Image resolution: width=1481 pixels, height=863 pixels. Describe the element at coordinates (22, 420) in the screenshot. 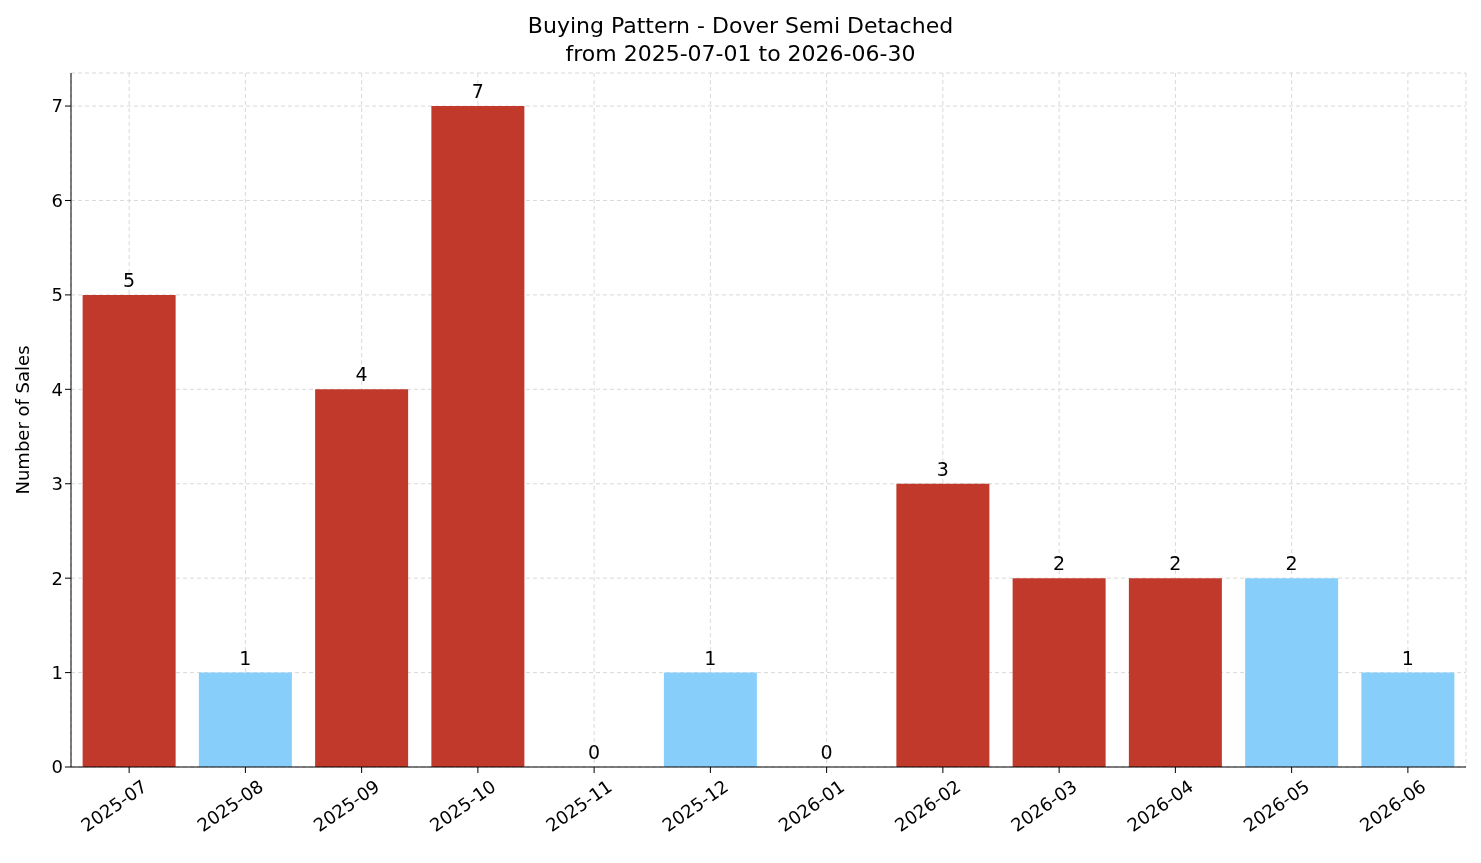

I see `y-axis-title: Number of Sales` at that location.